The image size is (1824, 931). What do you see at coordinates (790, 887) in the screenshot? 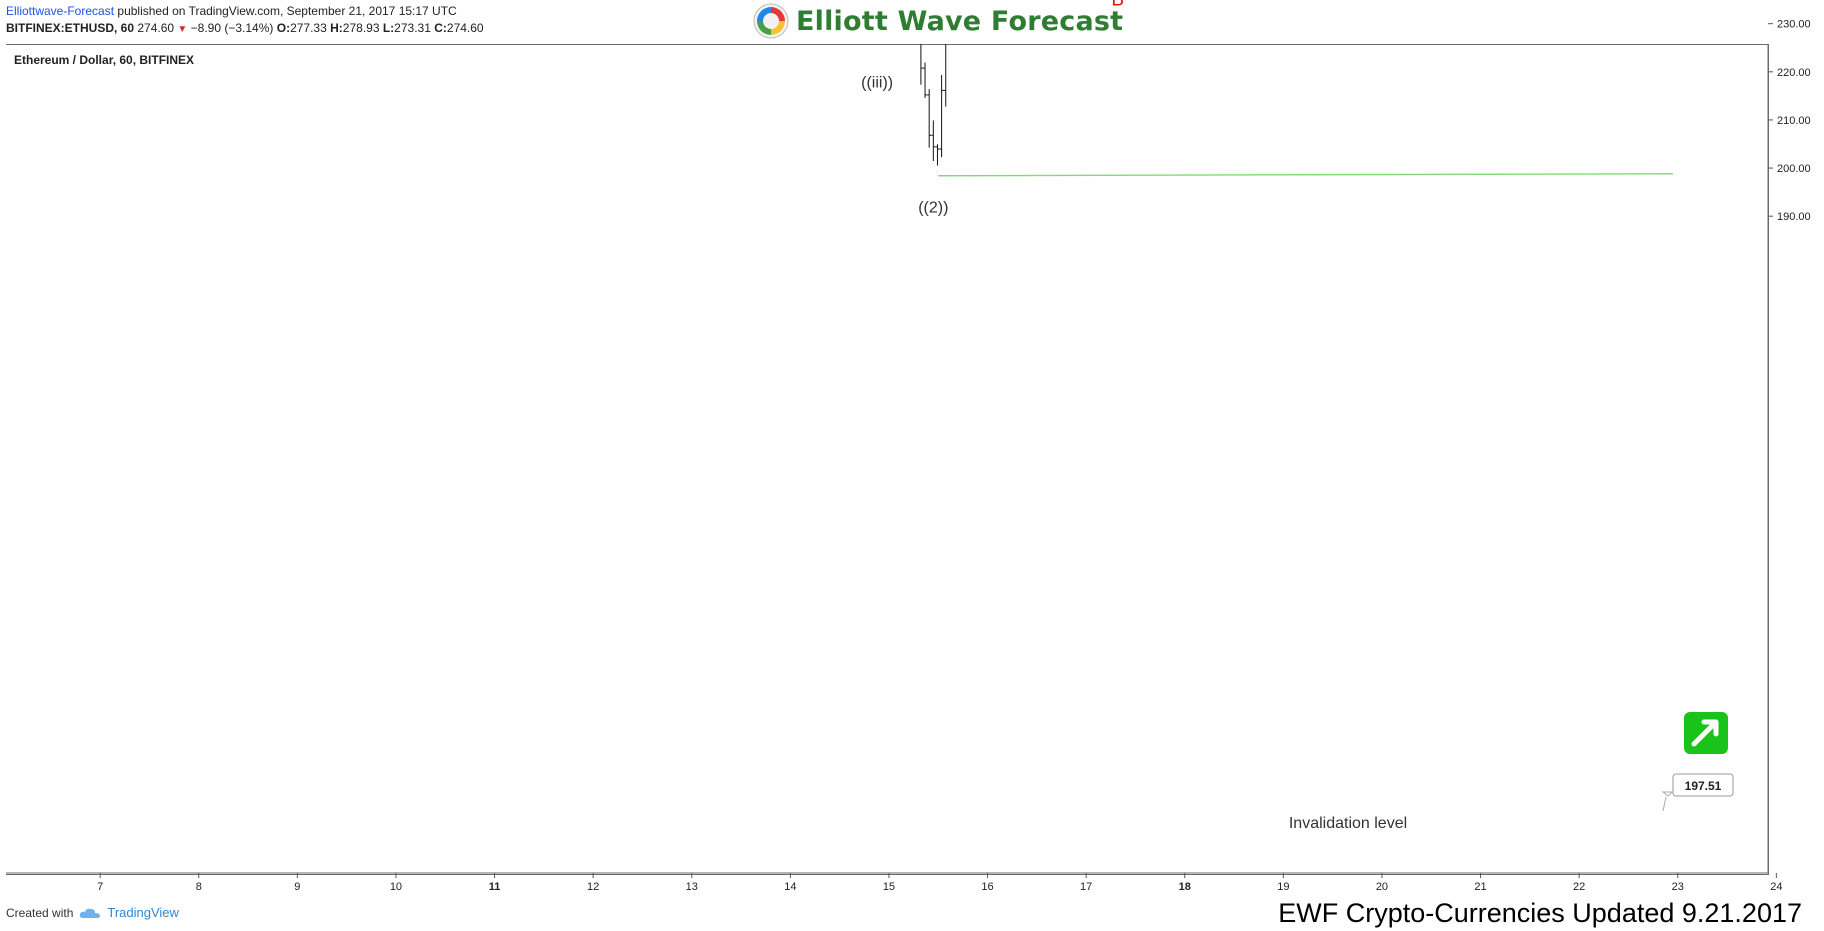
I see `x-tick-label: 14` at bounding box center [790, 887].